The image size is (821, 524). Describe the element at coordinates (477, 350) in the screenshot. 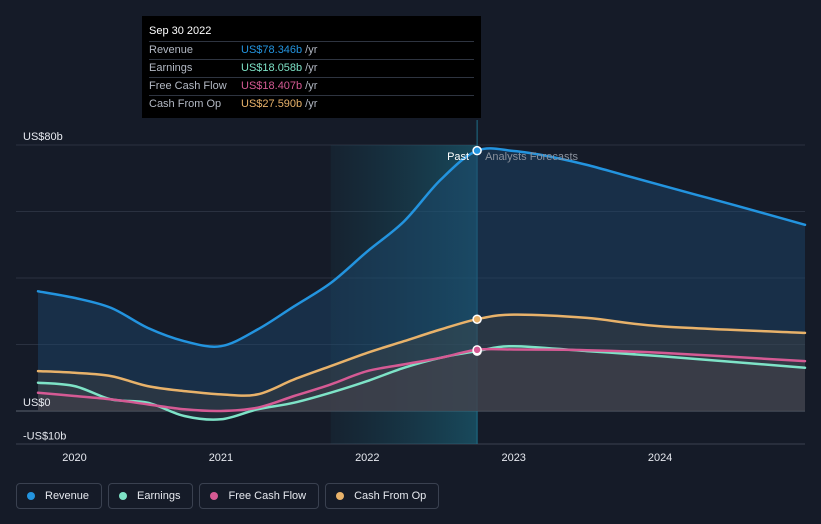

I see `free-cash-flow-marker` at that location.